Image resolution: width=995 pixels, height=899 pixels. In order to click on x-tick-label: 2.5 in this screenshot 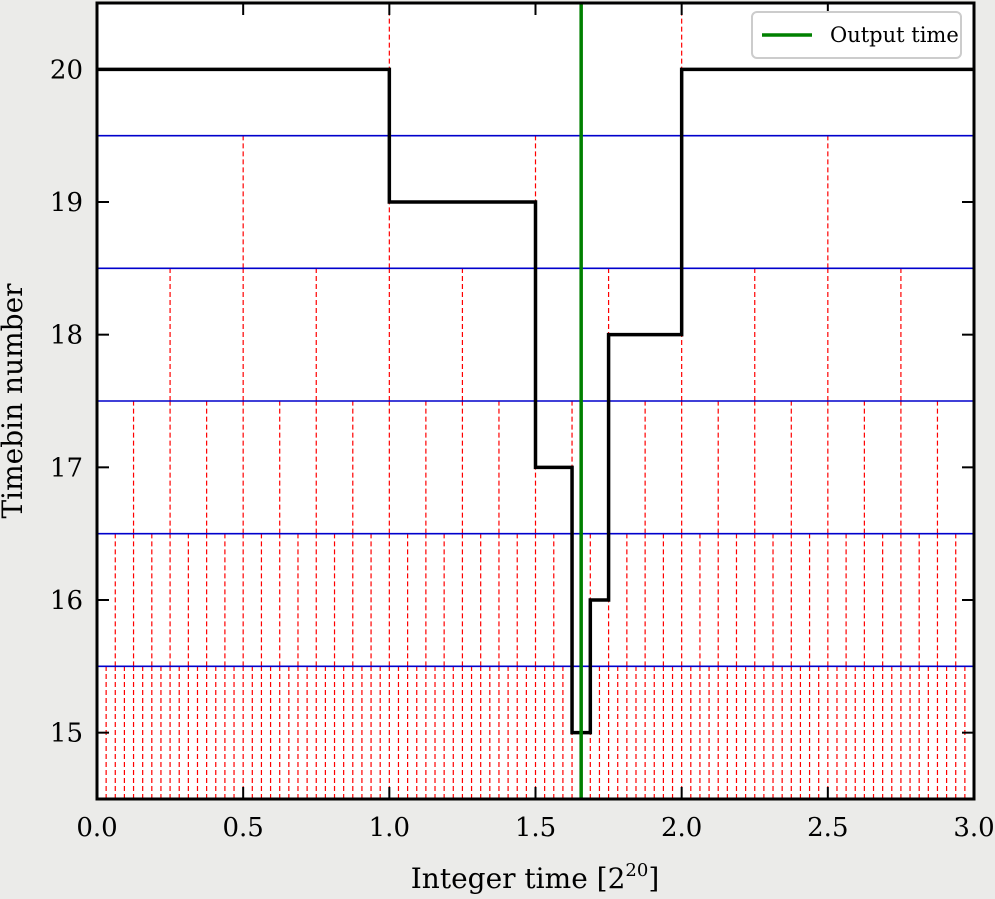, I will do `click(827, 828)`.